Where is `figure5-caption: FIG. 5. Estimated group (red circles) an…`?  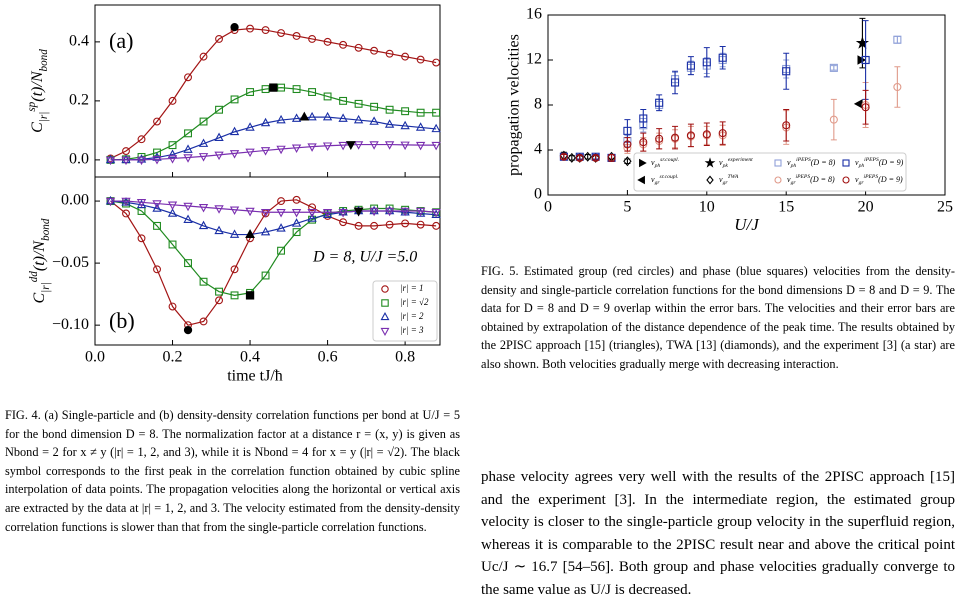
figure5-caption: FIG. 5. Estimated group (red circles) an… is located at coordinates (718, 317).